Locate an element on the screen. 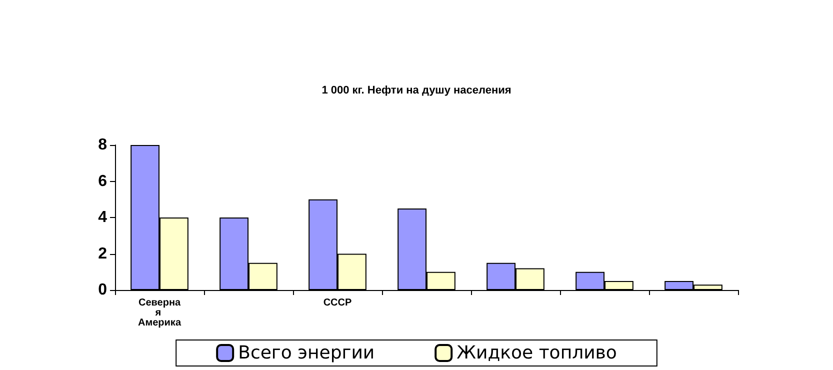 Image resolution: width=833 pixels, height=370 pixels. x-tick-label: Северная Америка is located at coordinates (160, 313).